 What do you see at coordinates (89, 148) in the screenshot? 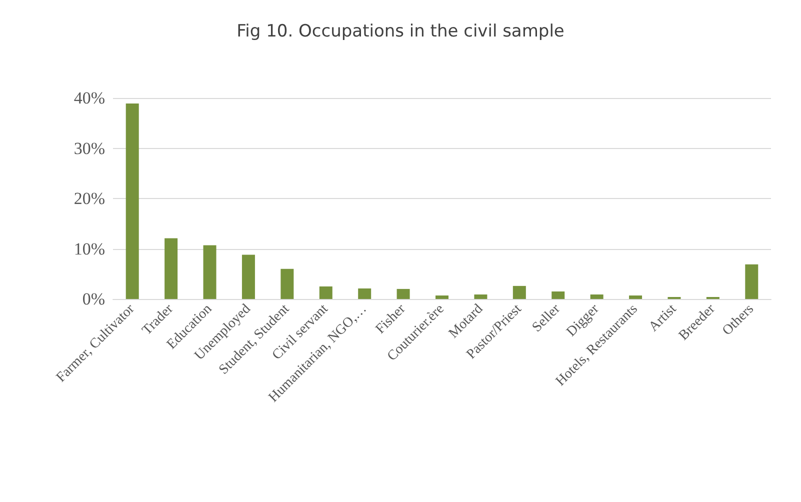
I see `y-tick-label: 30%` at bounding box center [89, 148].